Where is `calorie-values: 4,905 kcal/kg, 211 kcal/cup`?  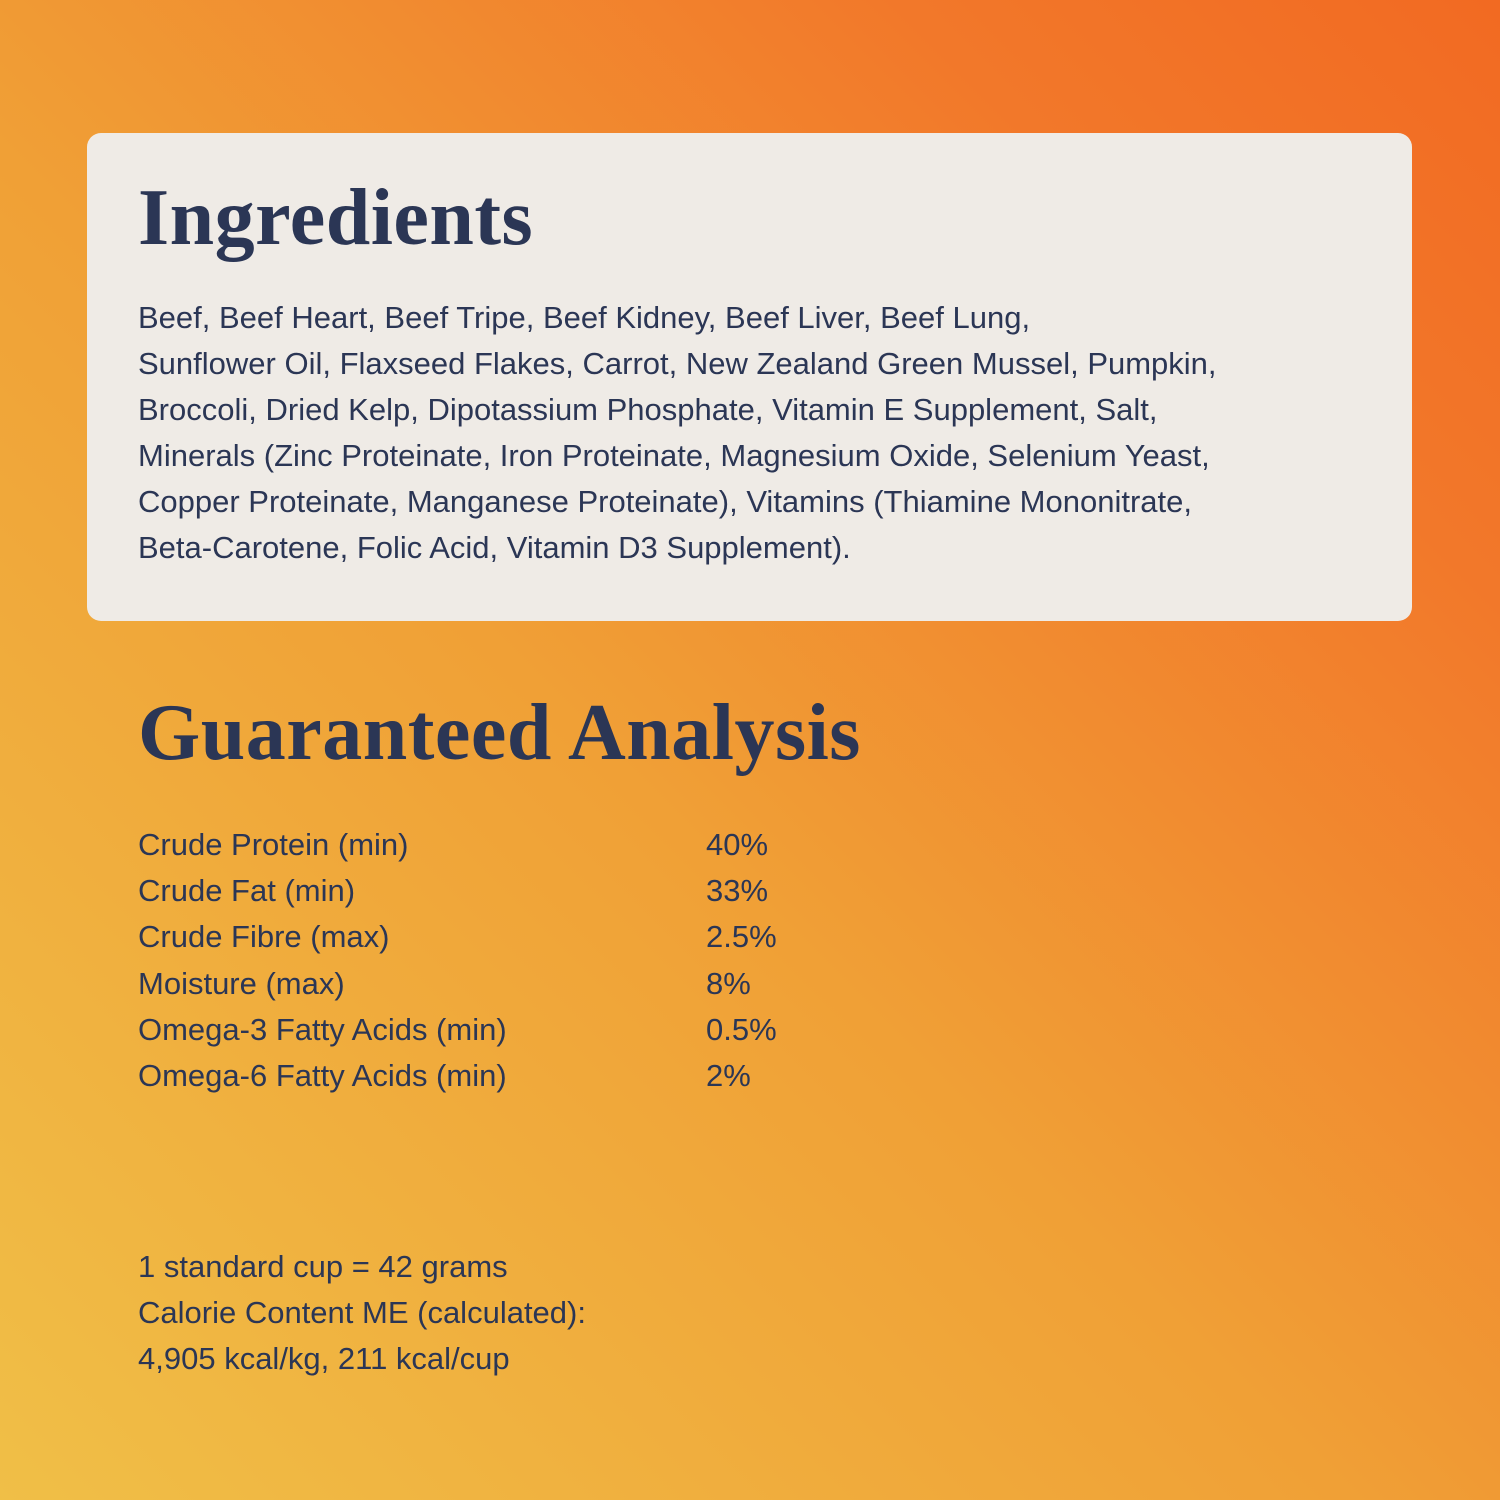 calorie-values: 4,905 kcal/kg, 211 kcal/cup is located at coordinates (324, 1358).